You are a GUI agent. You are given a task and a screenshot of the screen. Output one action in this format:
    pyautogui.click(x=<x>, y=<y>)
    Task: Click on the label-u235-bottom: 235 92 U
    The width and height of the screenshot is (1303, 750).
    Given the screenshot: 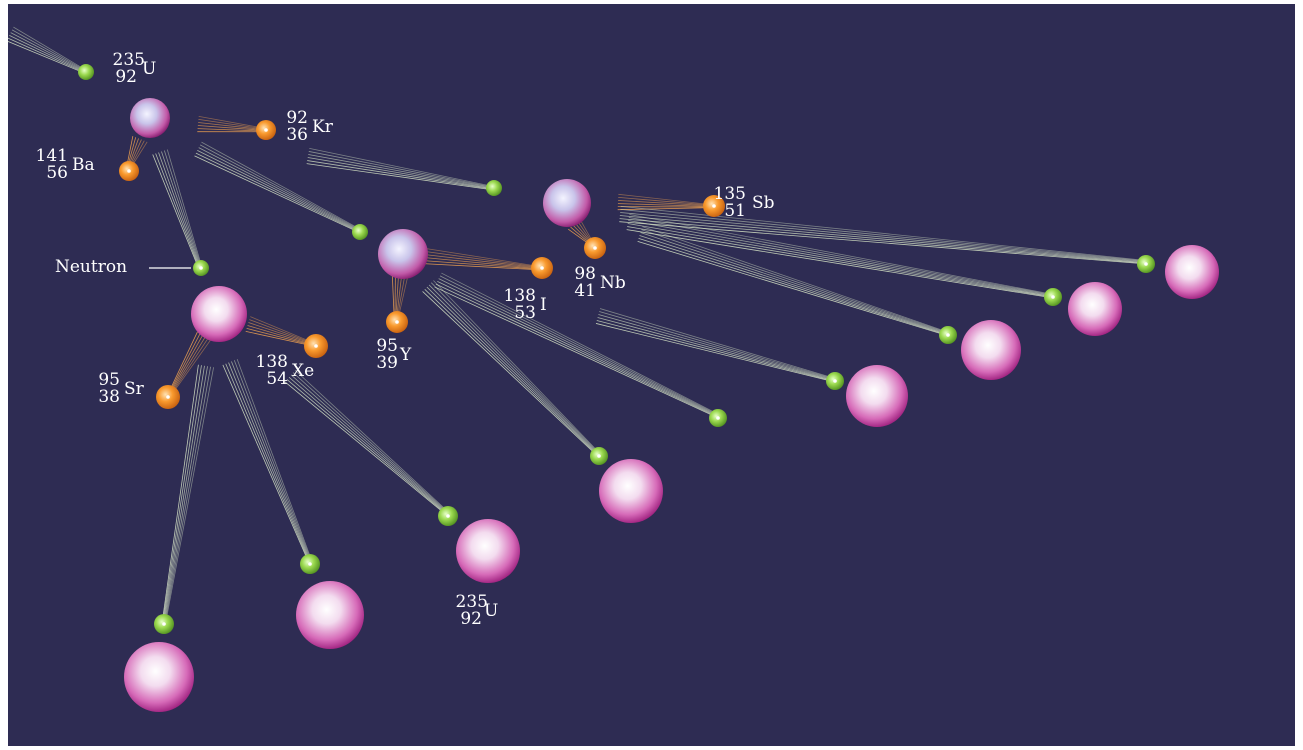 What is the action you would take?
    pyautogui.click(x=477, y=610)
    